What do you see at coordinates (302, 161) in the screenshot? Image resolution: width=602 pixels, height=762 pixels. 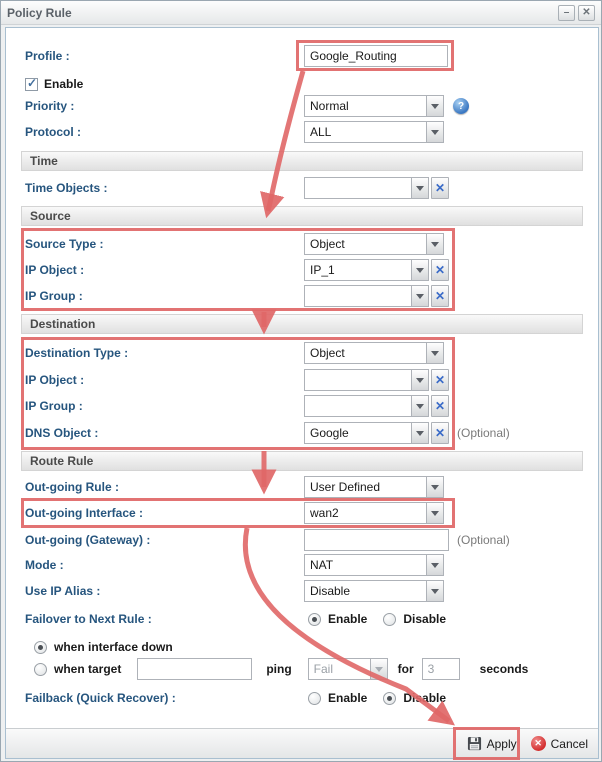 I see `section-header-time: Time` at bounding box center [302, 161].